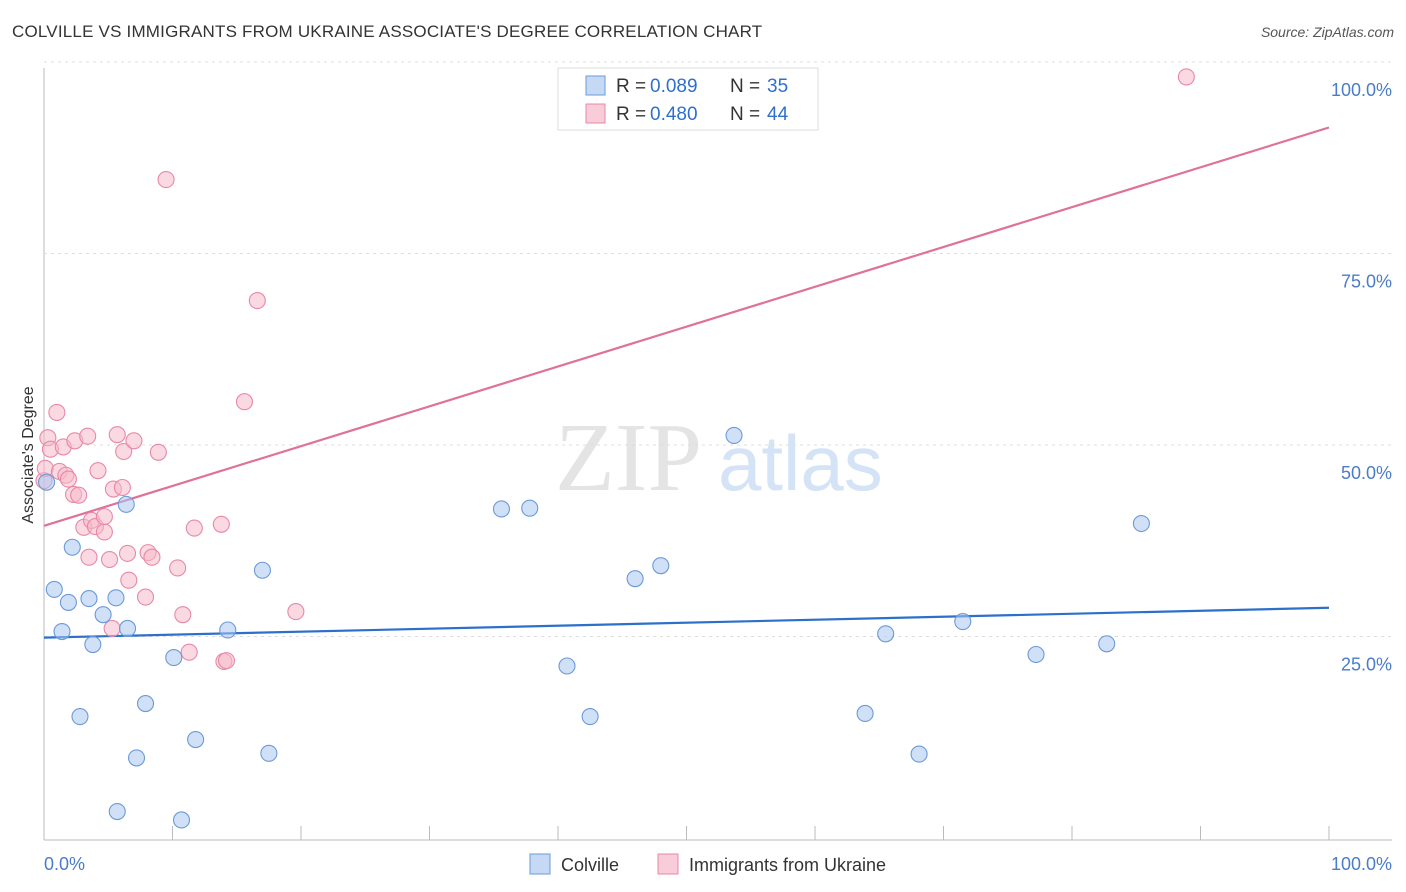  Describe the element at coordinates (590, 865) in the screenshot. I see `series-legend-label-colville: Colville` at that location.